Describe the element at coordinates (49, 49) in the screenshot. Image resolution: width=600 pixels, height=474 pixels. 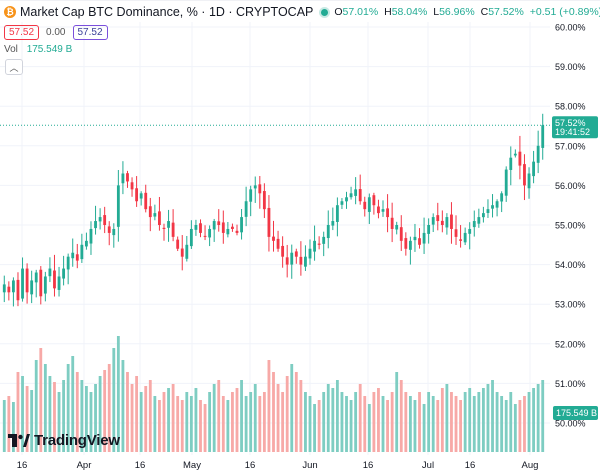
I see `volume-value: 175.549 B` at that location.